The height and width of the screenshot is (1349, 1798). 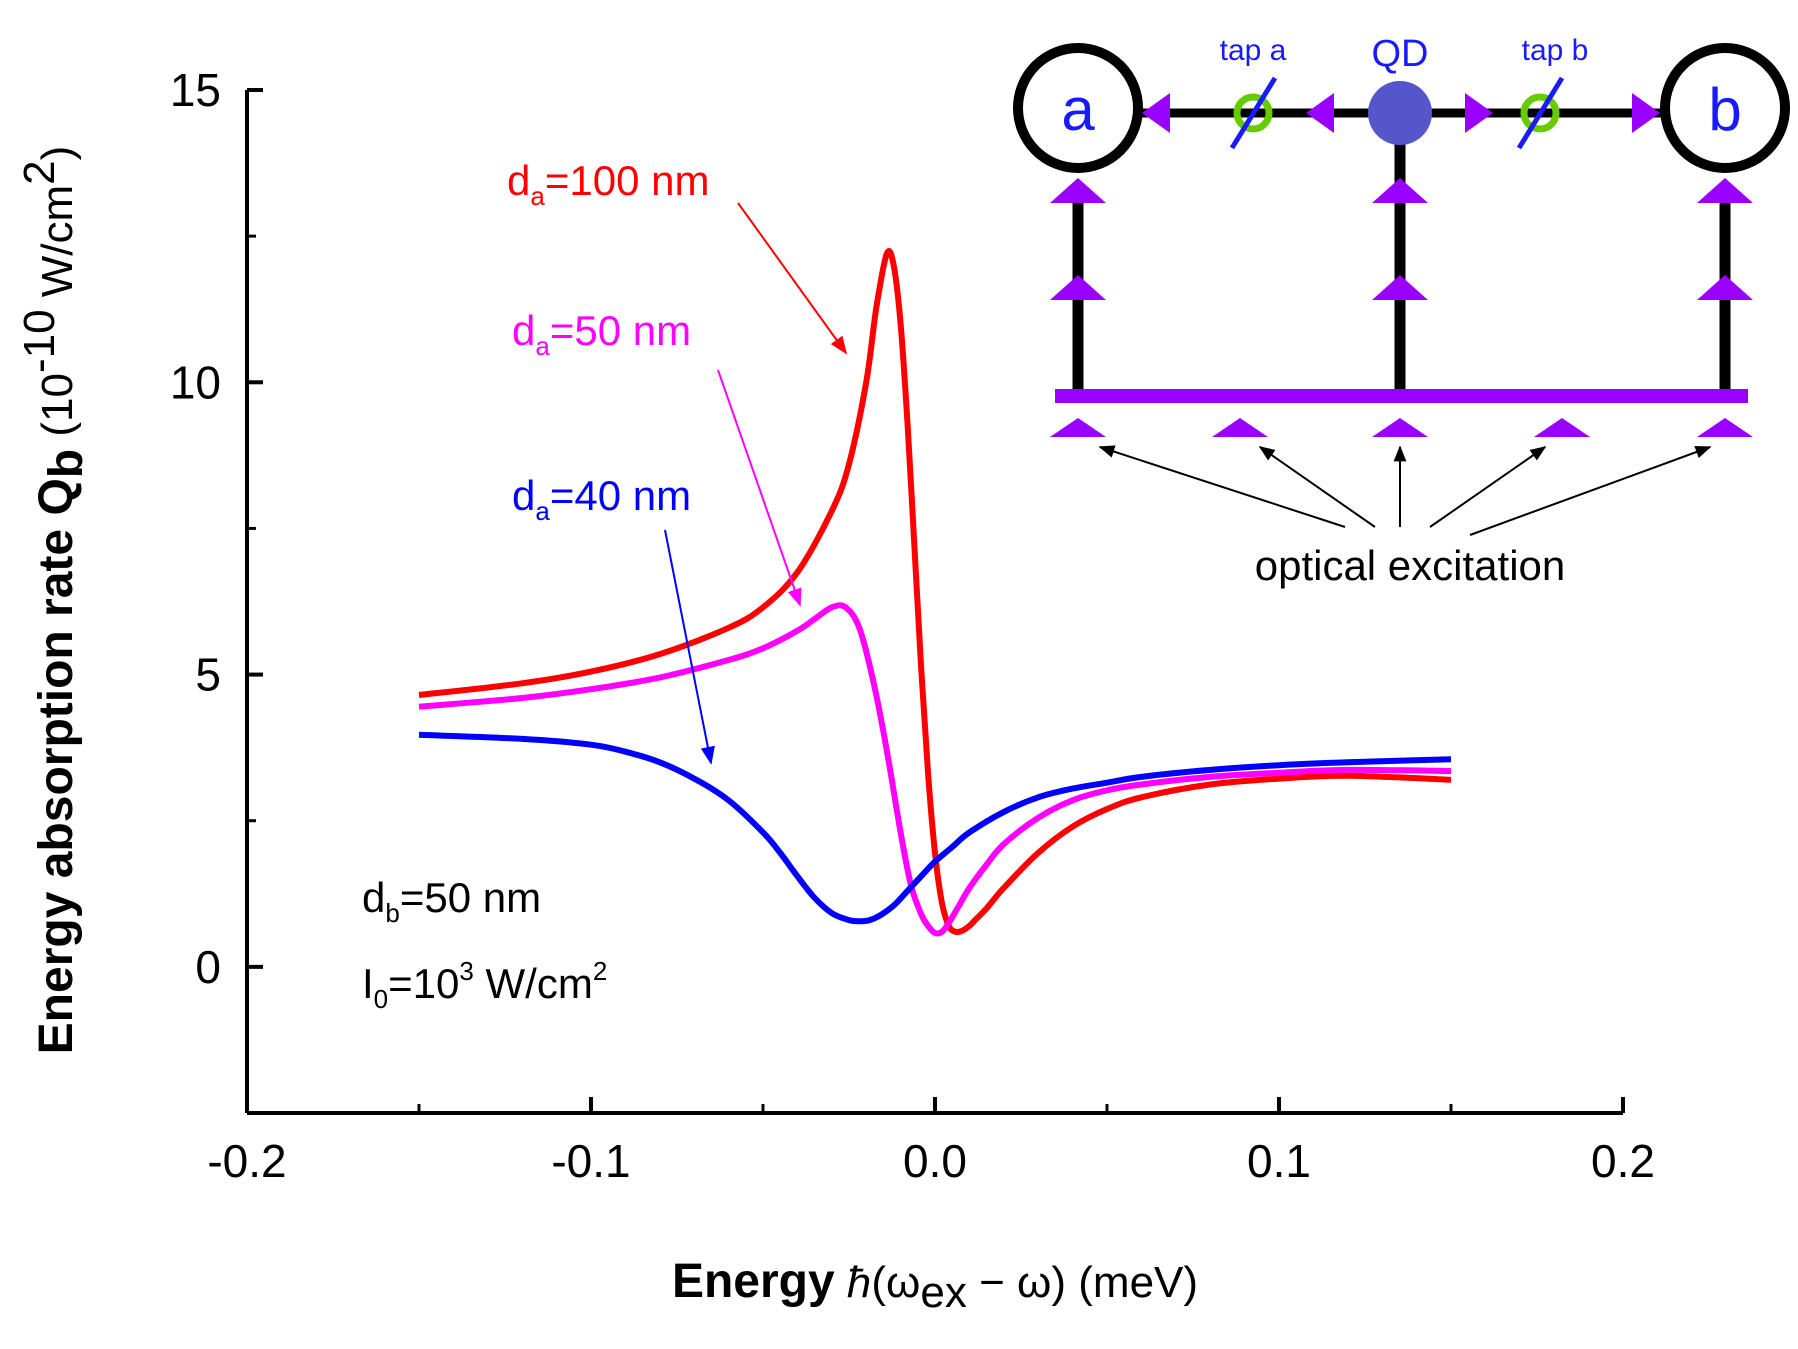 I want to click on series-label-50nm: da=50 nm, so click(x=601, y=334).